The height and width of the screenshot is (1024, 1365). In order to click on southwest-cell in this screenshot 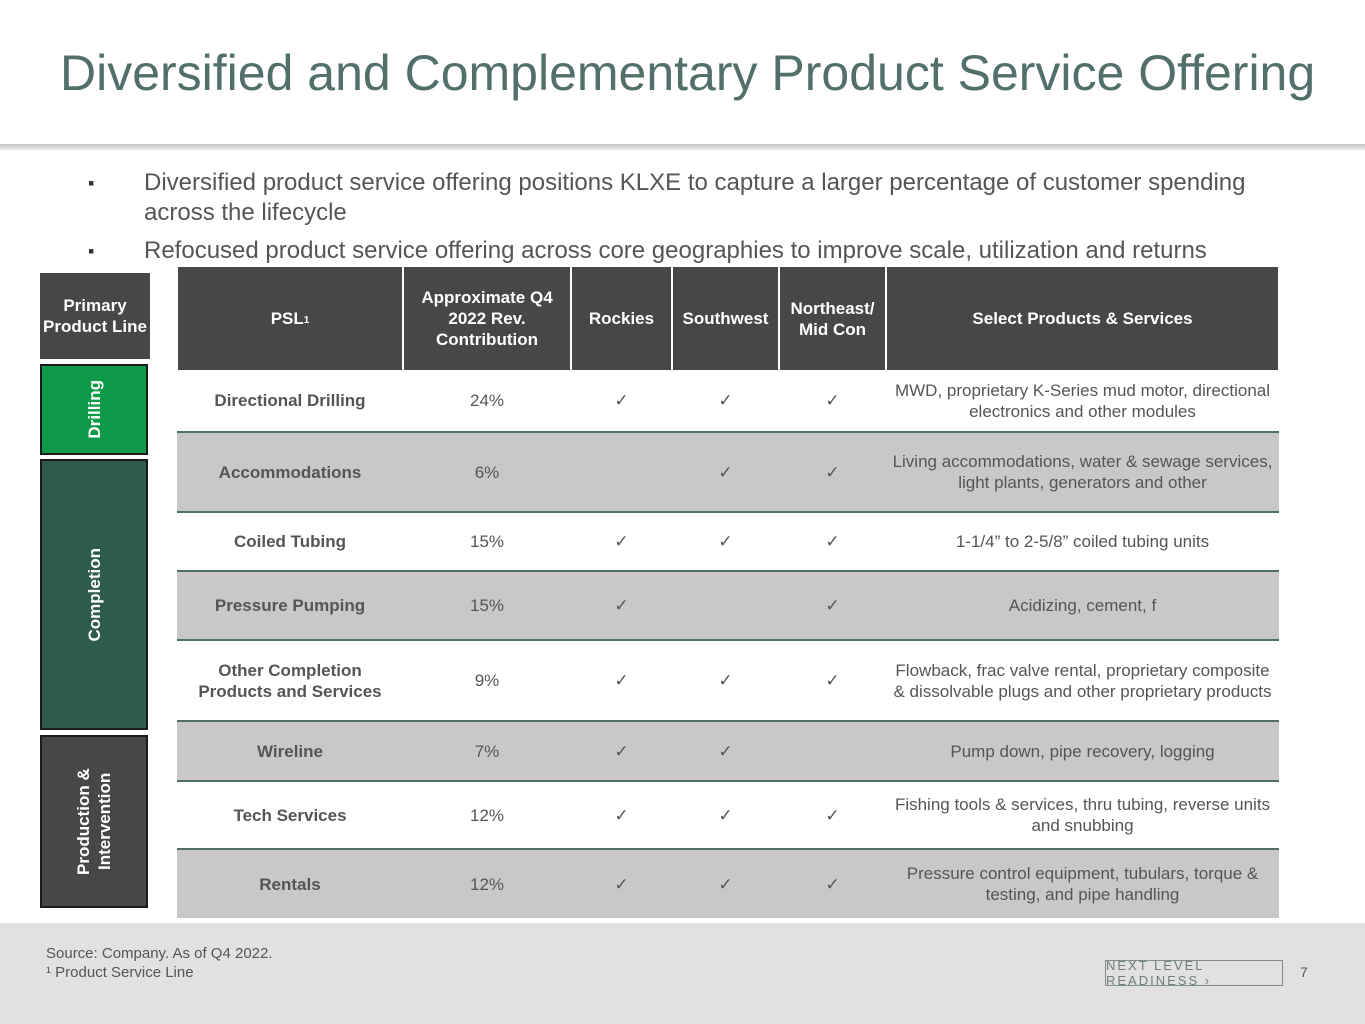, I will do `click(725, 606)`.